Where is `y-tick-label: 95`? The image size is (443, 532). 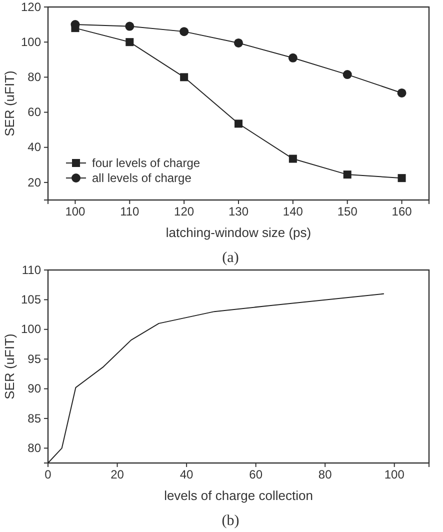
y-tick-label: 95 is located at coordinates (35, 359).